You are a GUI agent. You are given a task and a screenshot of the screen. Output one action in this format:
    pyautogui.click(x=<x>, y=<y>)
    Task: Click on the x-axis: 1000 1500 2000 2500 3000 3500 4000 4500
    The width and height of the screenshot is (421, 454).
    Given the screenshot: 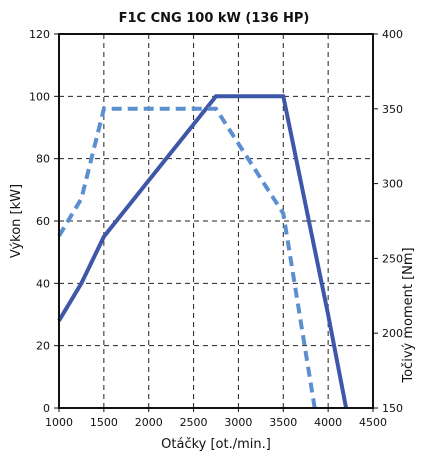 What is the action you would take?
    pyautogui.click(x=216, y=418)
    